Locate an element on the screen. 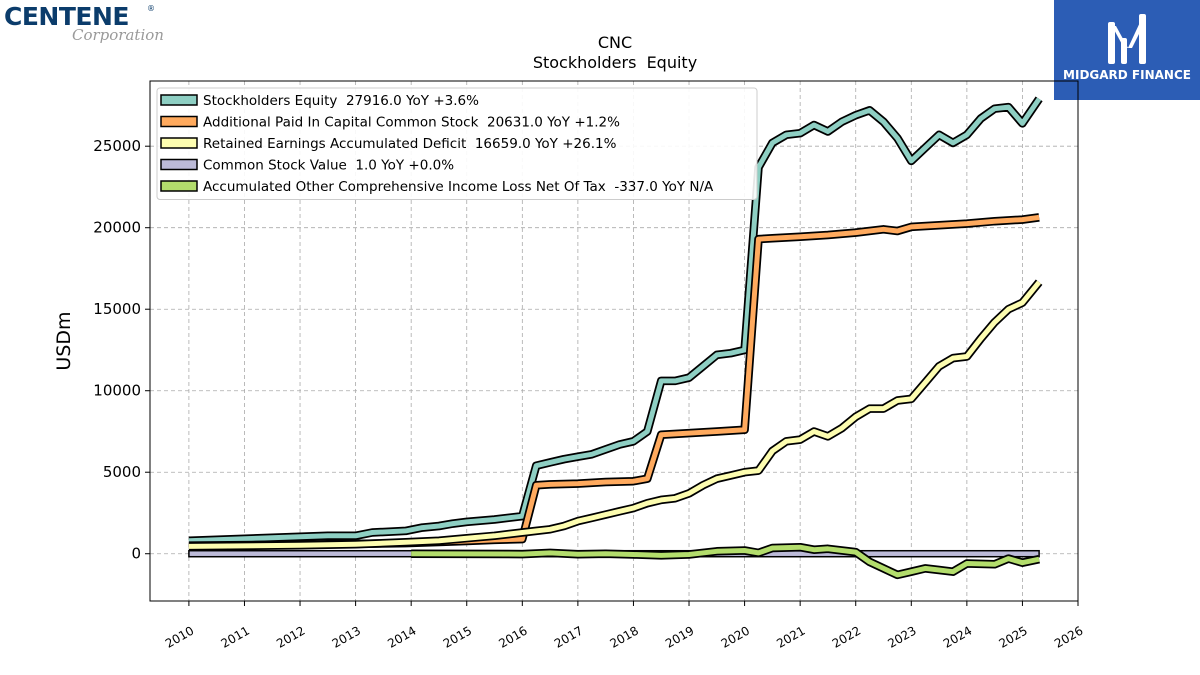 The height and width of the screenshot is (675, 1200). x-tick-label: 2012 is located at coordinates (290, 636).